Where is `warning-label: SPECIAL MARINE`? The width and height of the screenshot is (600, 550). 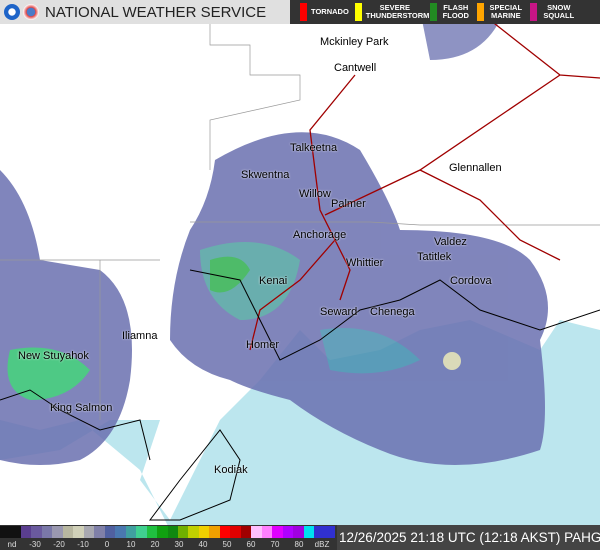
warning-label: SPECIAL MARINE is located at coordinates (506, 11).